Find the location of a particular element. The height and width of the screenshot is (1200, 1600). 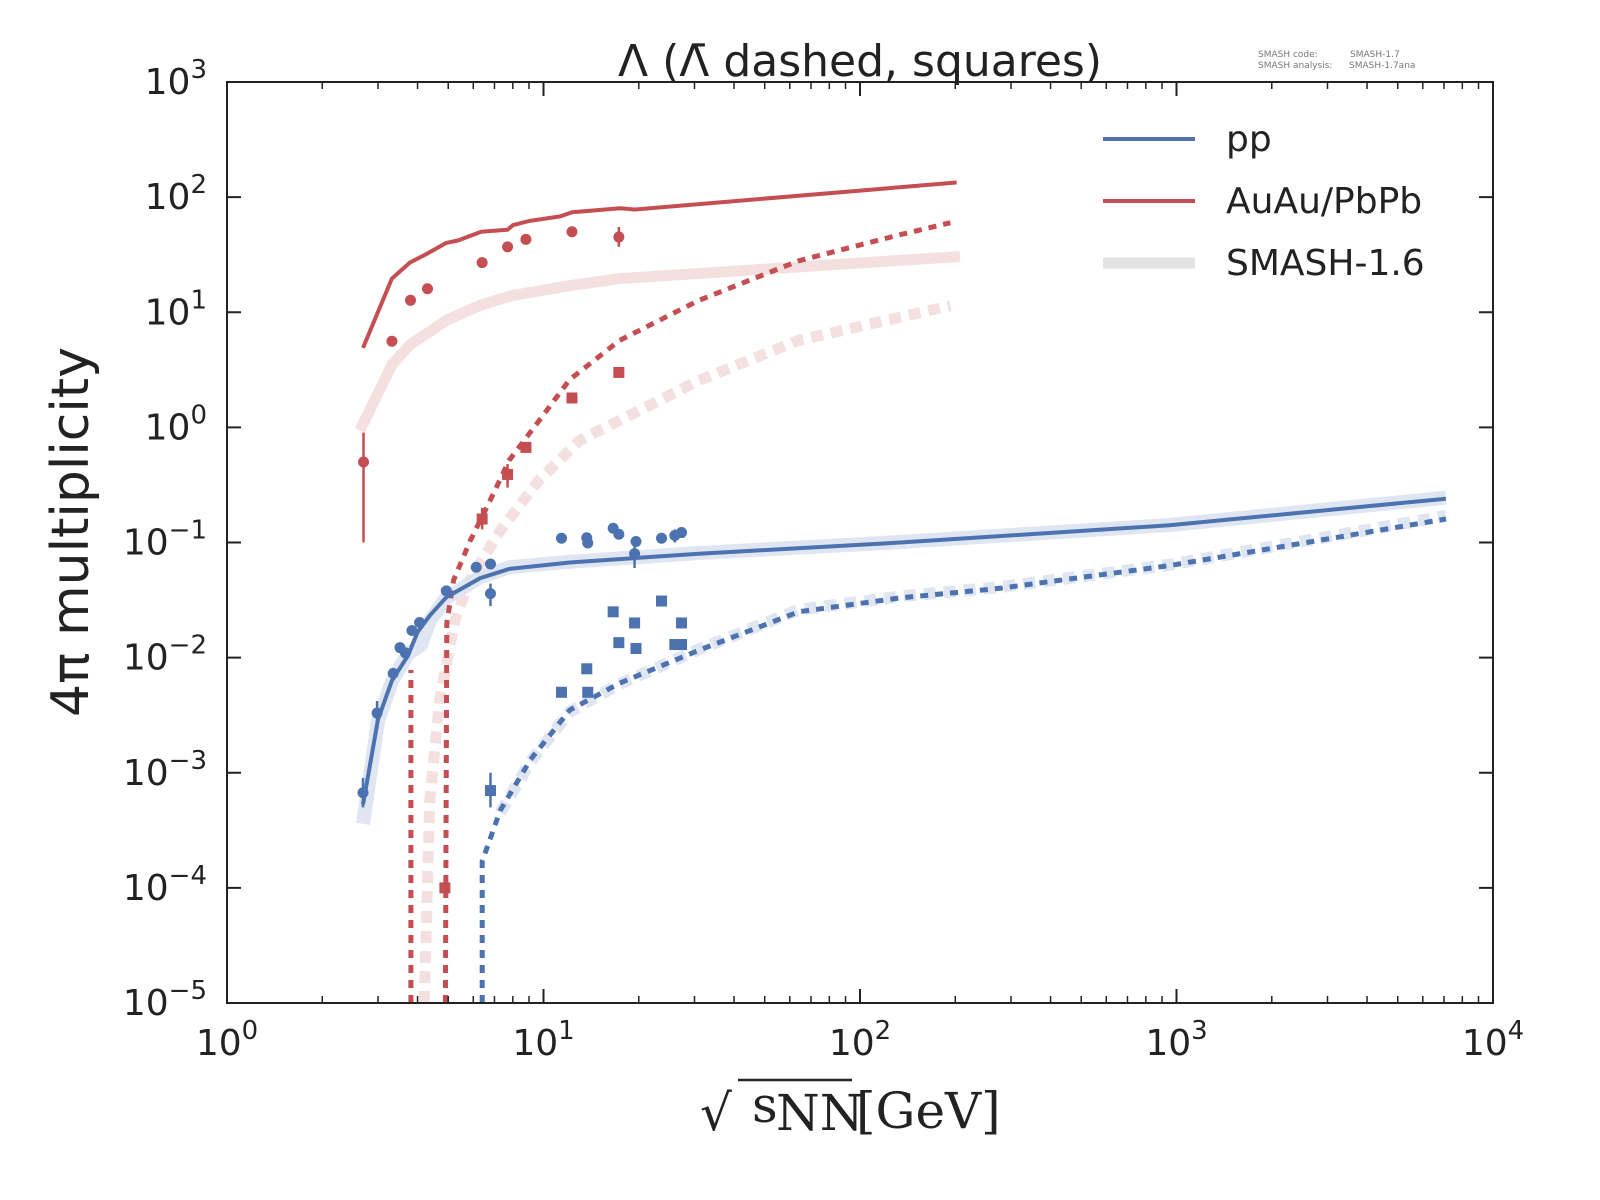

y-tick-label: 10³ is located at coordinates (176, 79).